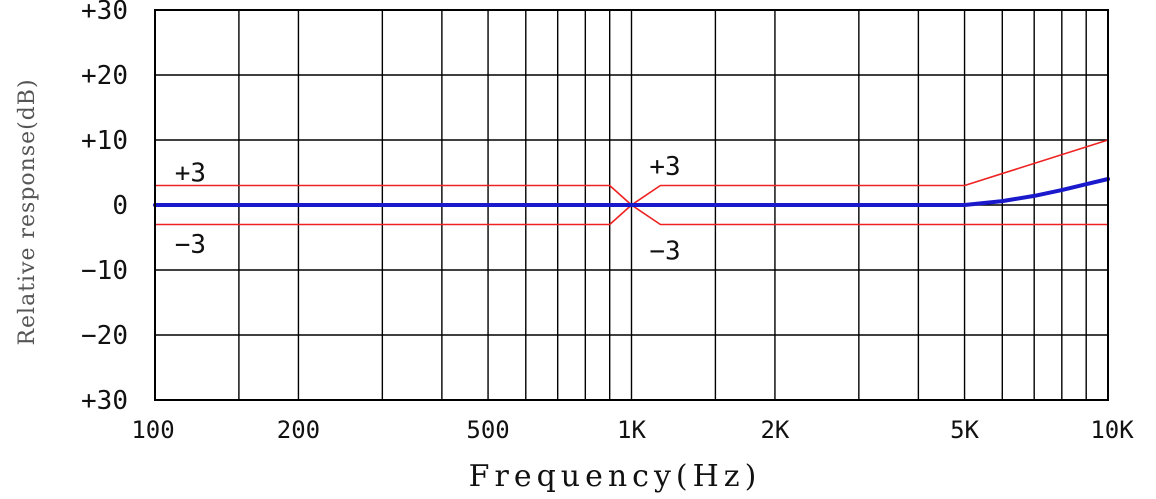  I want to click on response-curve, so click(631, 192).